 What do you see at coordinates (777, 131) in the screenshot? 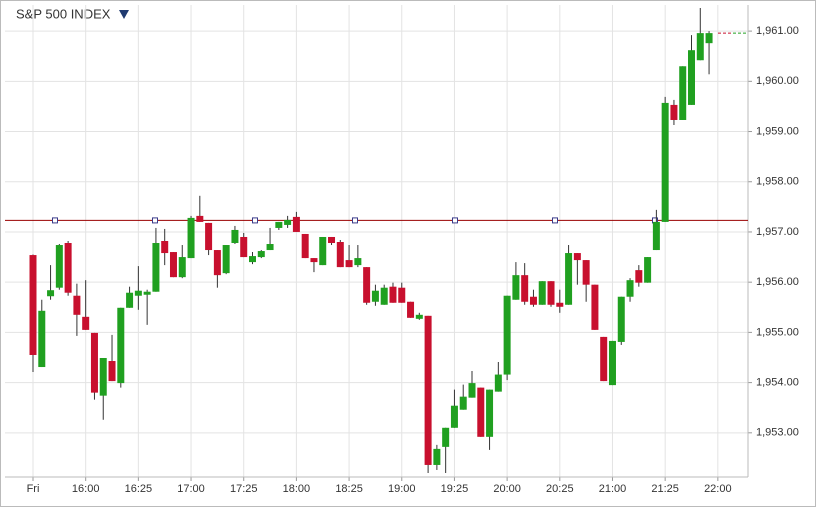
I see `y-tick-label: 1,959.00` at bounding box center [777, 131].